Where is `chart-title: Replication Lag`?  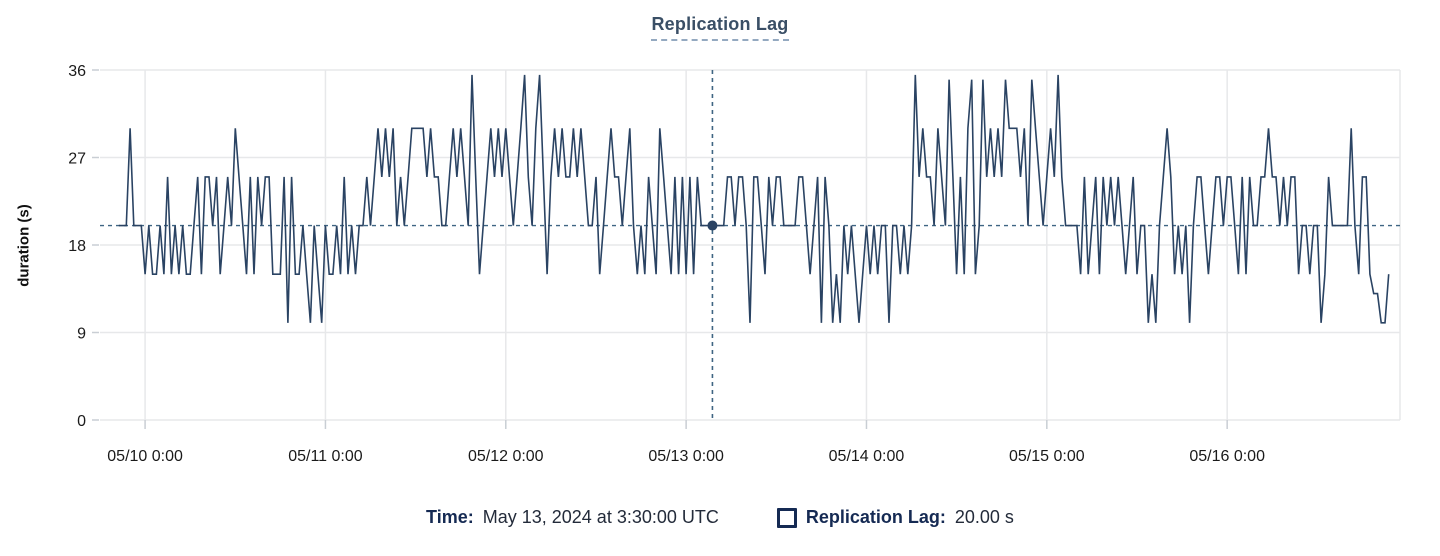
chart-title: Replication Lag is located at coordinates (720, 27).